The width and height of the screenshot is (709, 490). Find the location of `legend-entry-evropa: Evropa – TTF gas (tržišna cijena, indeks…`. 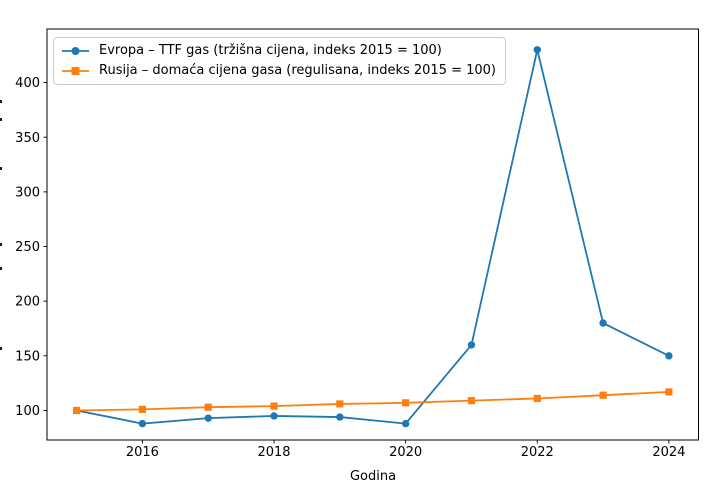

legend-entry-evropa: Evropa – TTF gas (tržišna cijena, indeks… is located at coordinates (278, 51).